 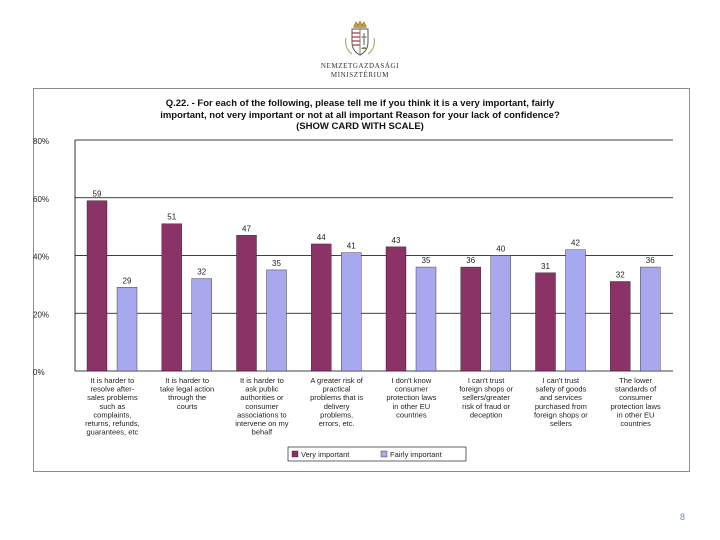 I want to click on y-tick-label: 0%, so click(x=39, y=372).